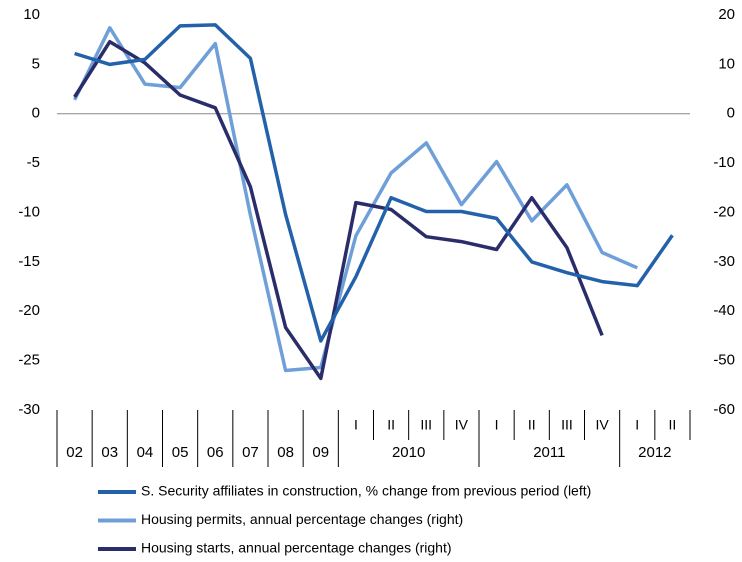 This screenshot has width=742, height=562. I want to click on x-group-label: 2011, so click(549, 452).